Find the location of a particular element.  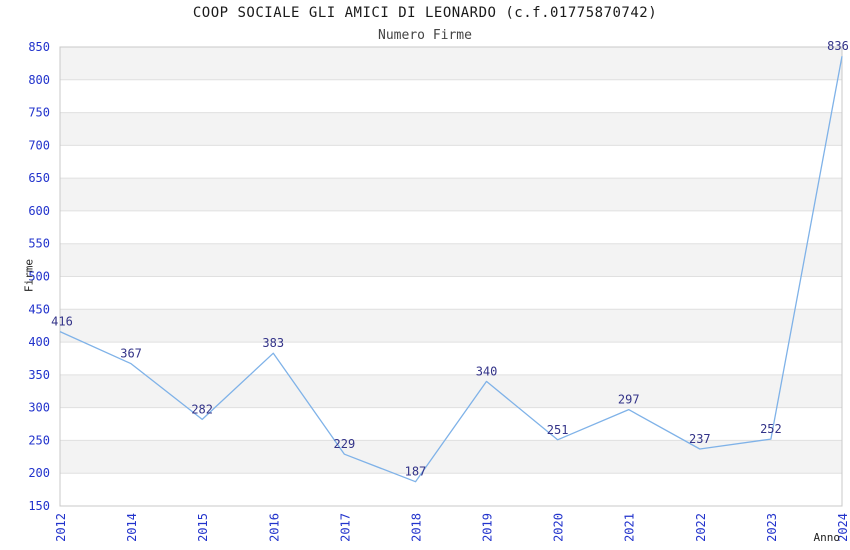

y-tick-label: 550 is located at coordinates (39, 244).